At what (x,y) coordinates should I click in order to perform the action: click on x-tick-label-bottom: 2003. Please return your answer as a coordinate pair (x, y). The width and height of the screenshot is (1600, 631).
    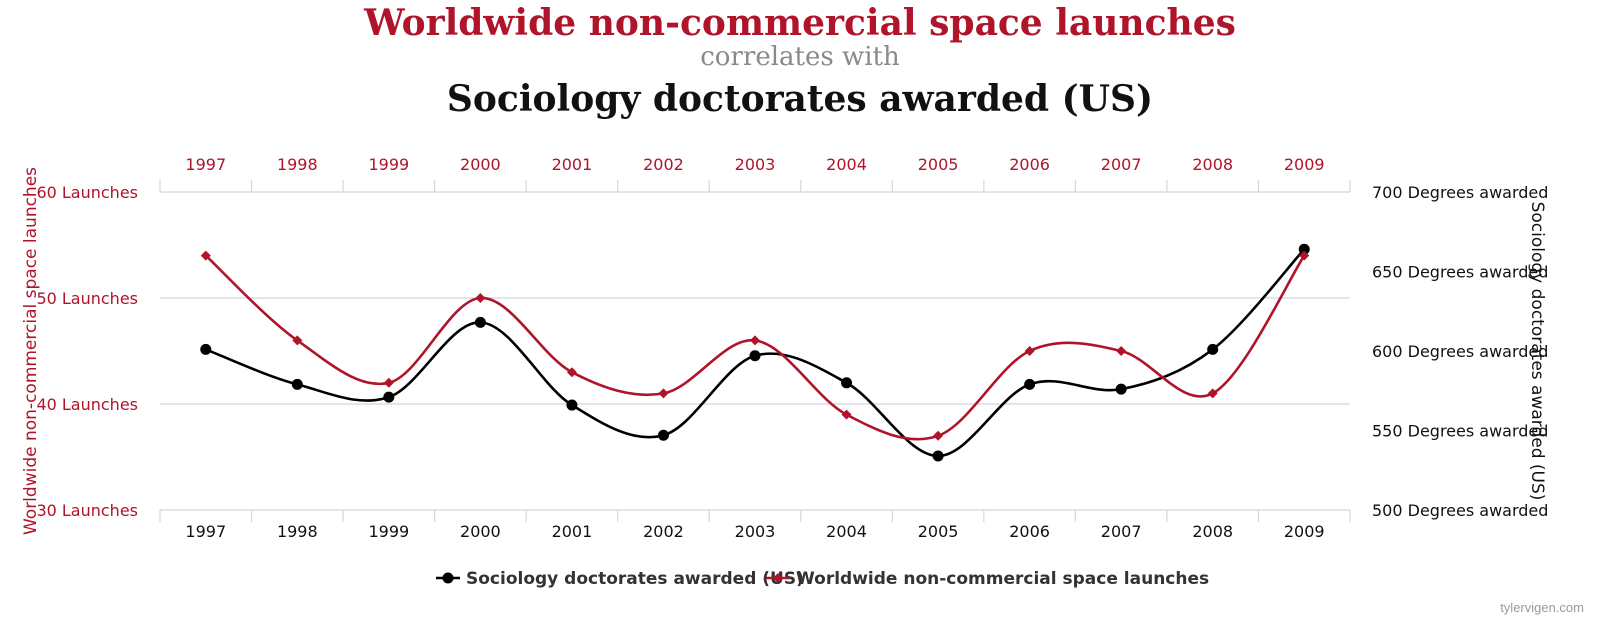
    Looking at the image, I should click on (755, 531).